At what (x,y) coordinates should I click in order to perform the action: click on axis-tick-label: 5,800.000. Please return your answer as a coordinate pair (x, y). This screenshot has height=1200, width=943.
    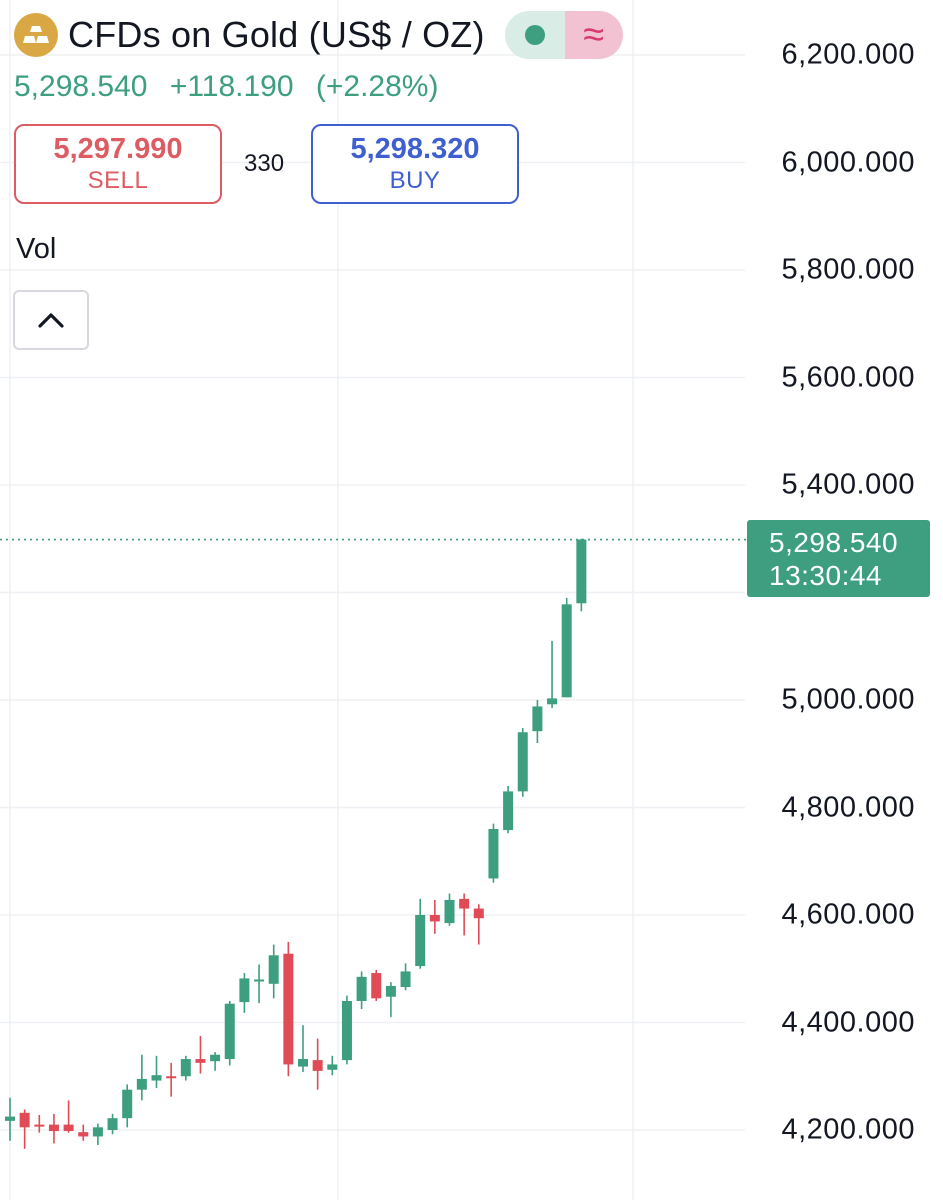
    Looking at the image, I should click on (848, 269).